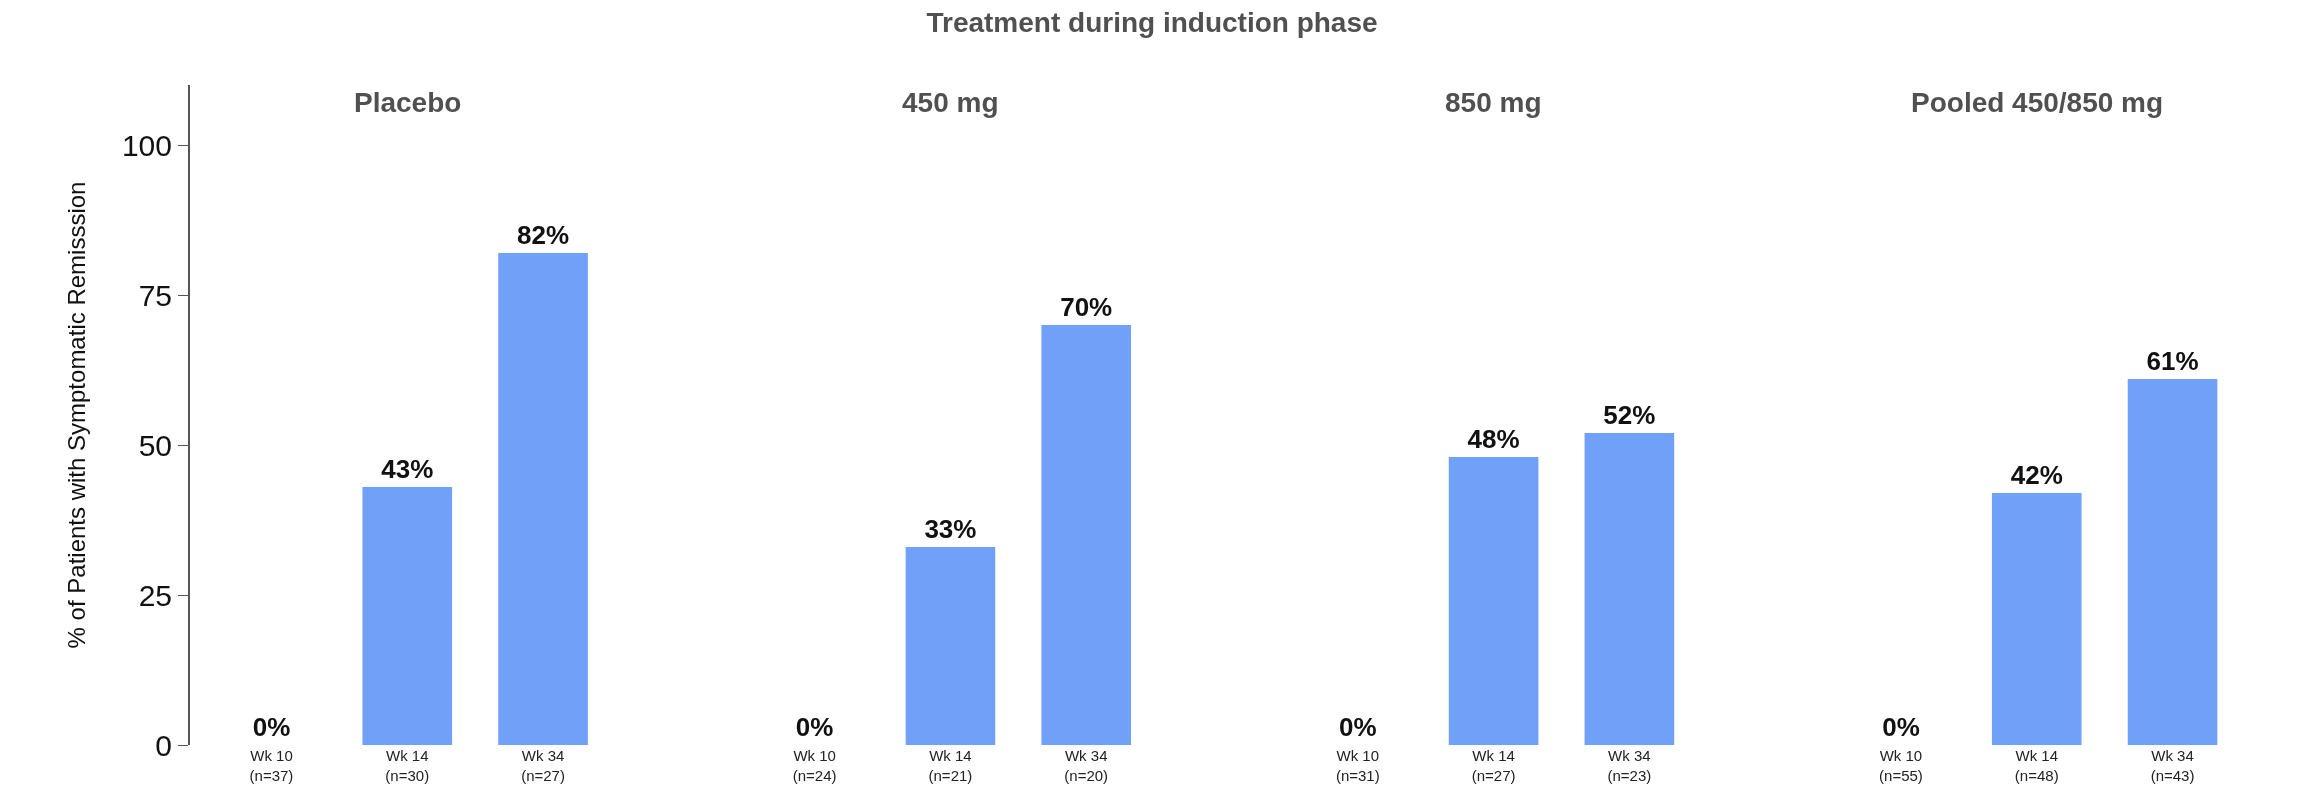 This screenshot has height=810, width=2304. I want to click on x-tick-label: Wk 34 (n=43), so click(2172, 765).